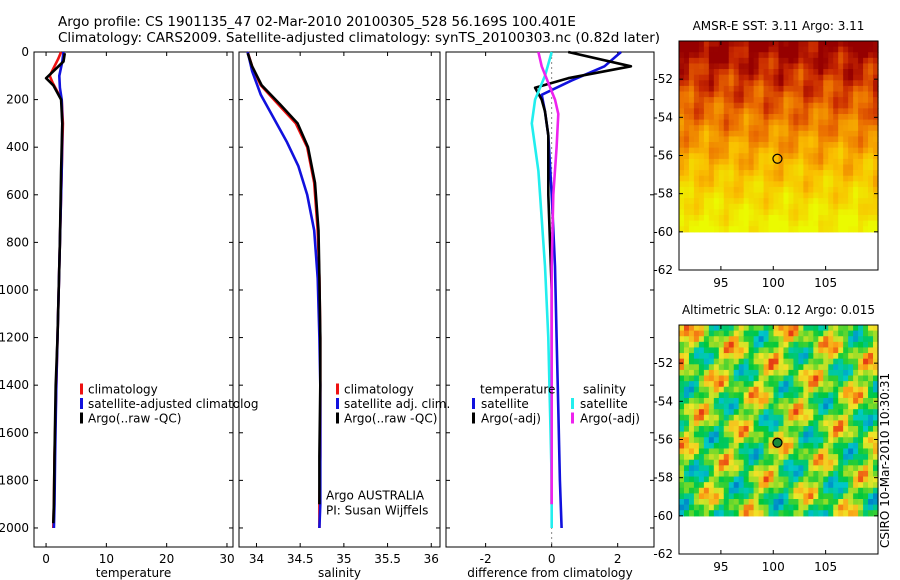  Describe the element at coordinates (14, 338) in the screenshot. I see `y-tick-label: 1200` at that location.